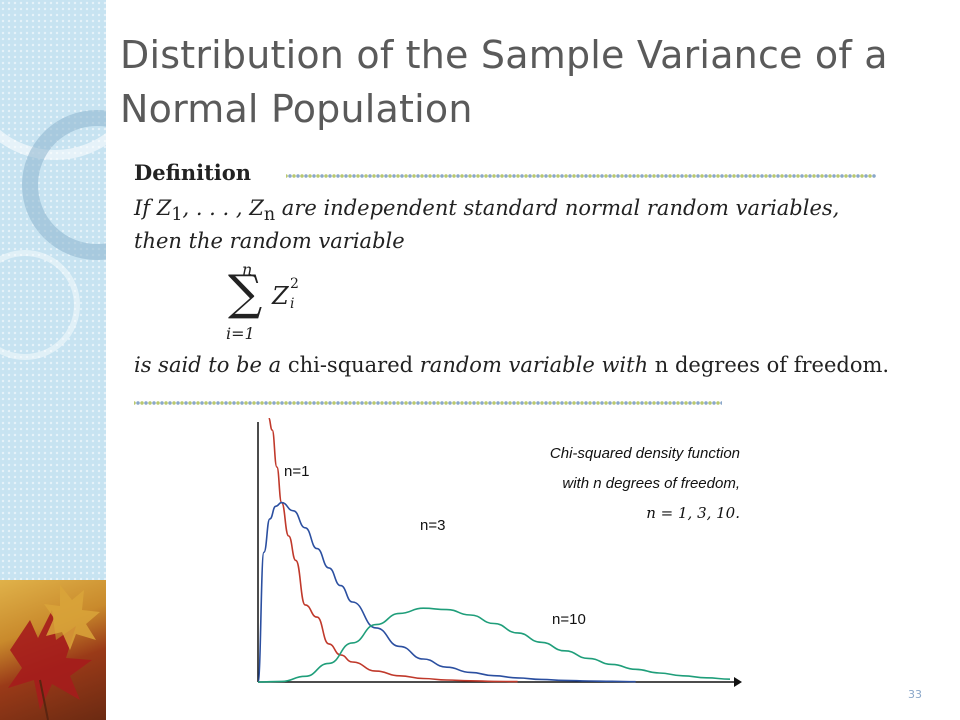  Describe the element at coordinates (247, 269) in the screenshot. I see `sum-upper-limit: n` at that location.